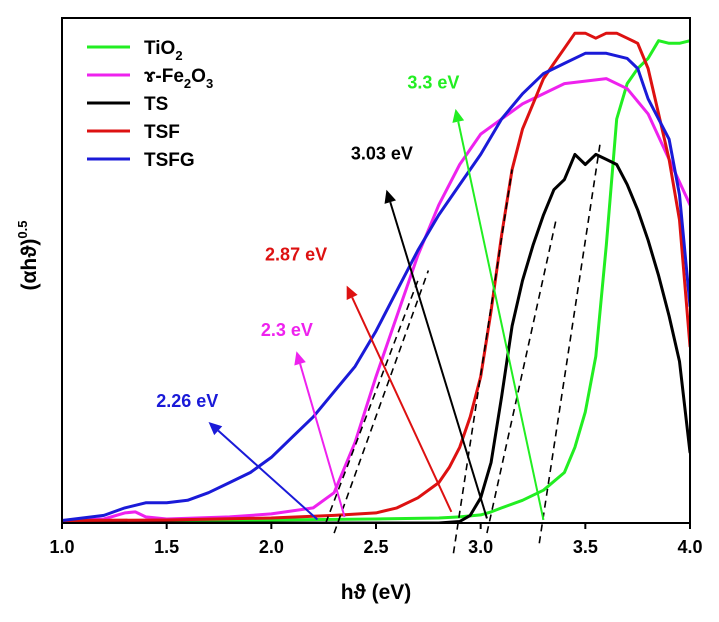 The width and height of the screenshot is (719, 622). What do you see at coordinates (163, 50) in the screenshot?
I see `legend-label-tio2: TiO2` at bounding box center [163, 50].